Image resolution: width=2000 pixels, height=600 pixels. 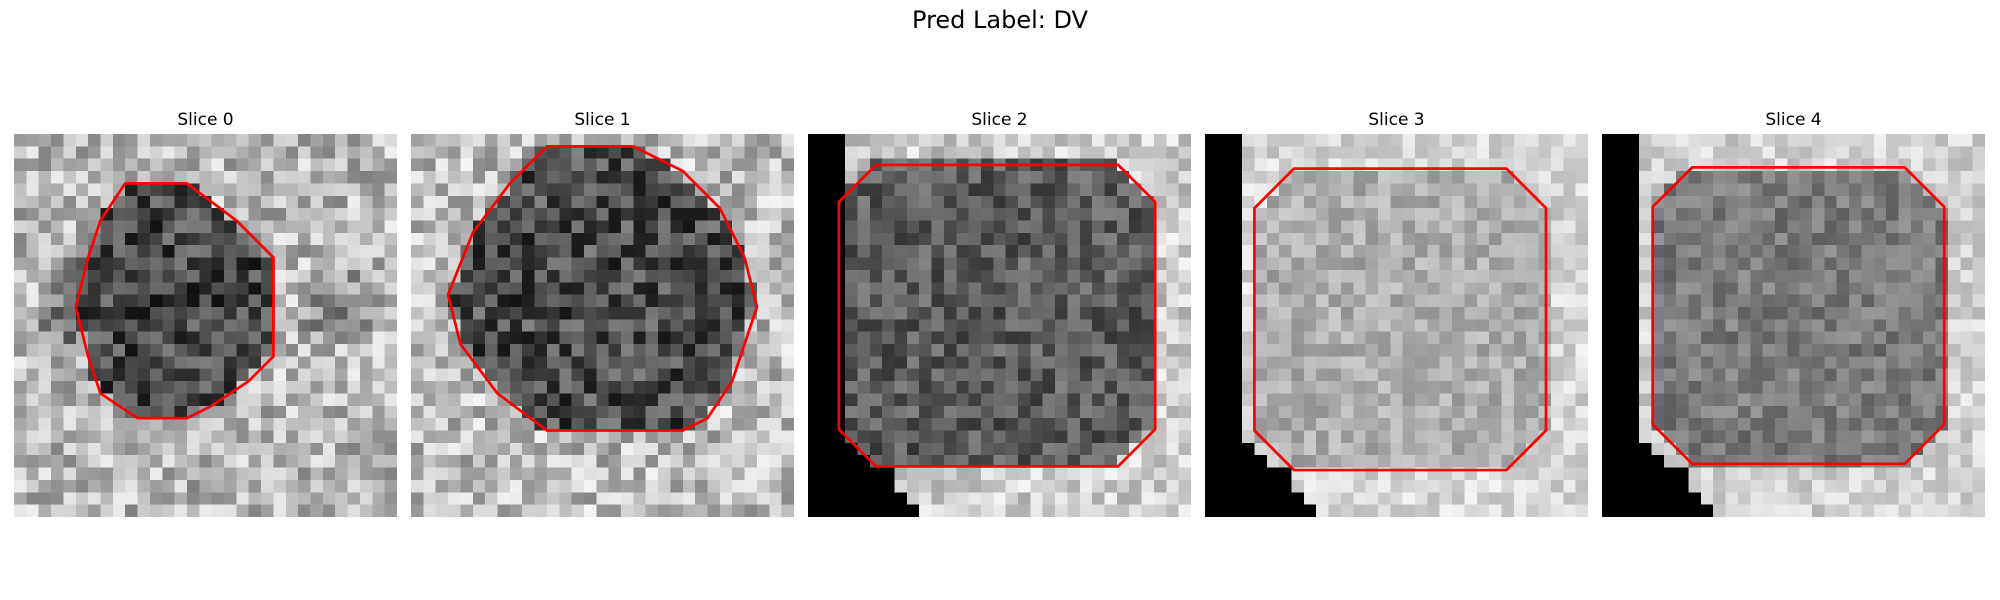 What do you see at coordinates (205, 120) in the screenshot?
I see `panel-title: Slice 0` at bounding box center [205, 120].